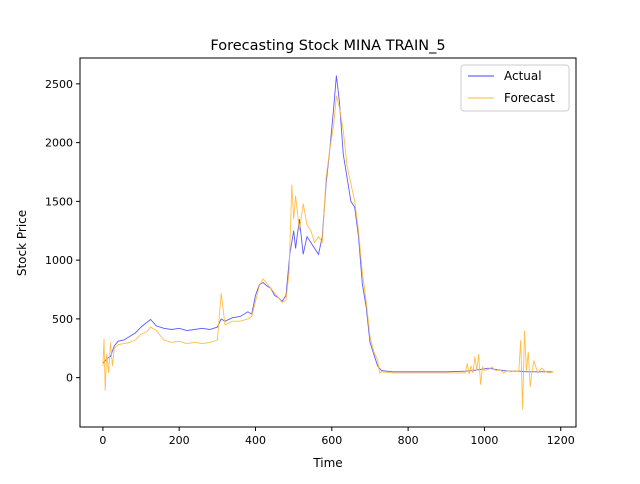  I want to click on x-tick-label: 0, so click(102, 440).